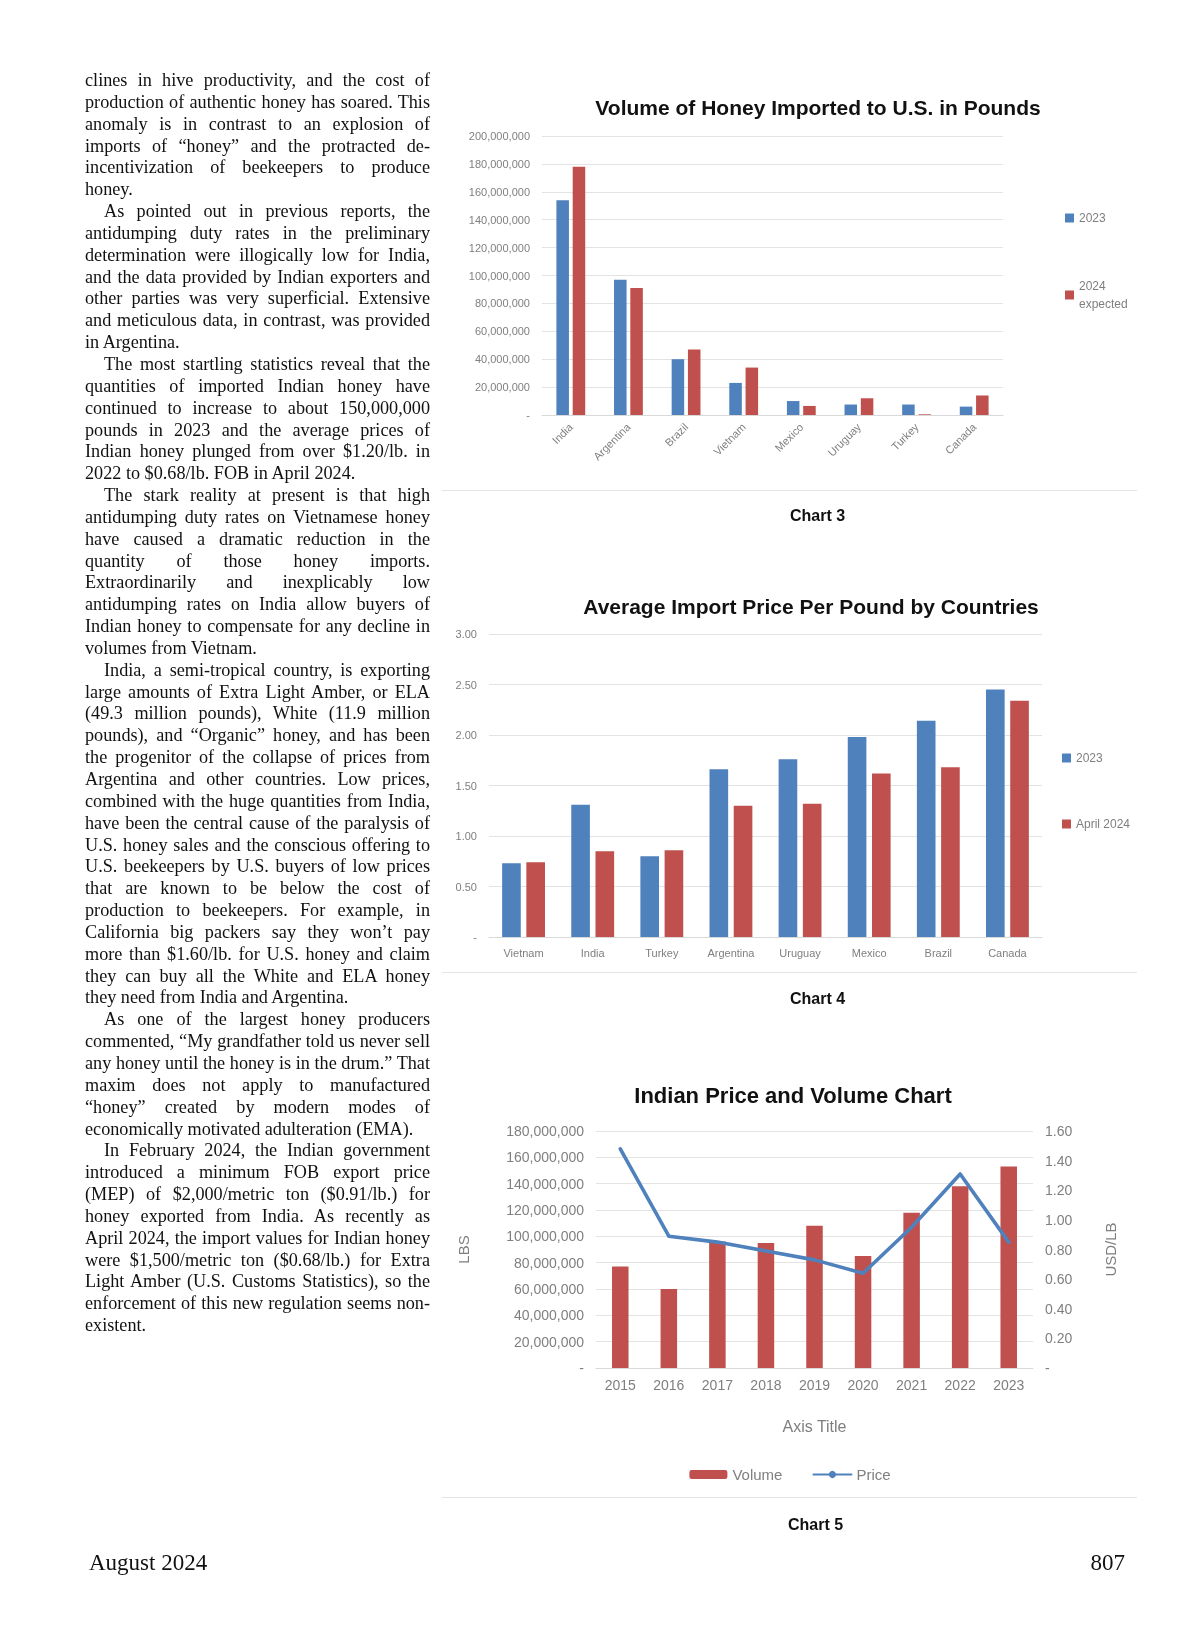 This screenshot has width=1200, height=1631. I want to click on y2-tick-label: 0.60, so click(1059, 1279).